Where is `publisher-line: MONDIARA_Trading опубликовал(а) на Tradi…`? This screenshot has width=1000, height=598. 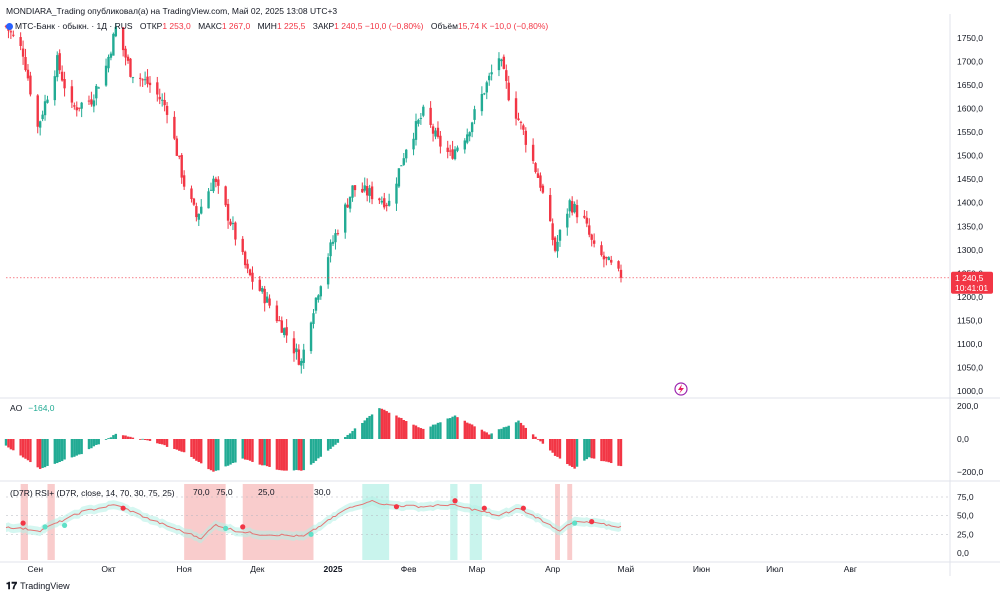 publisher-line: MONDIARA_Trading опубликовал(а) на Tradi… is located at coordinates (172, 11).